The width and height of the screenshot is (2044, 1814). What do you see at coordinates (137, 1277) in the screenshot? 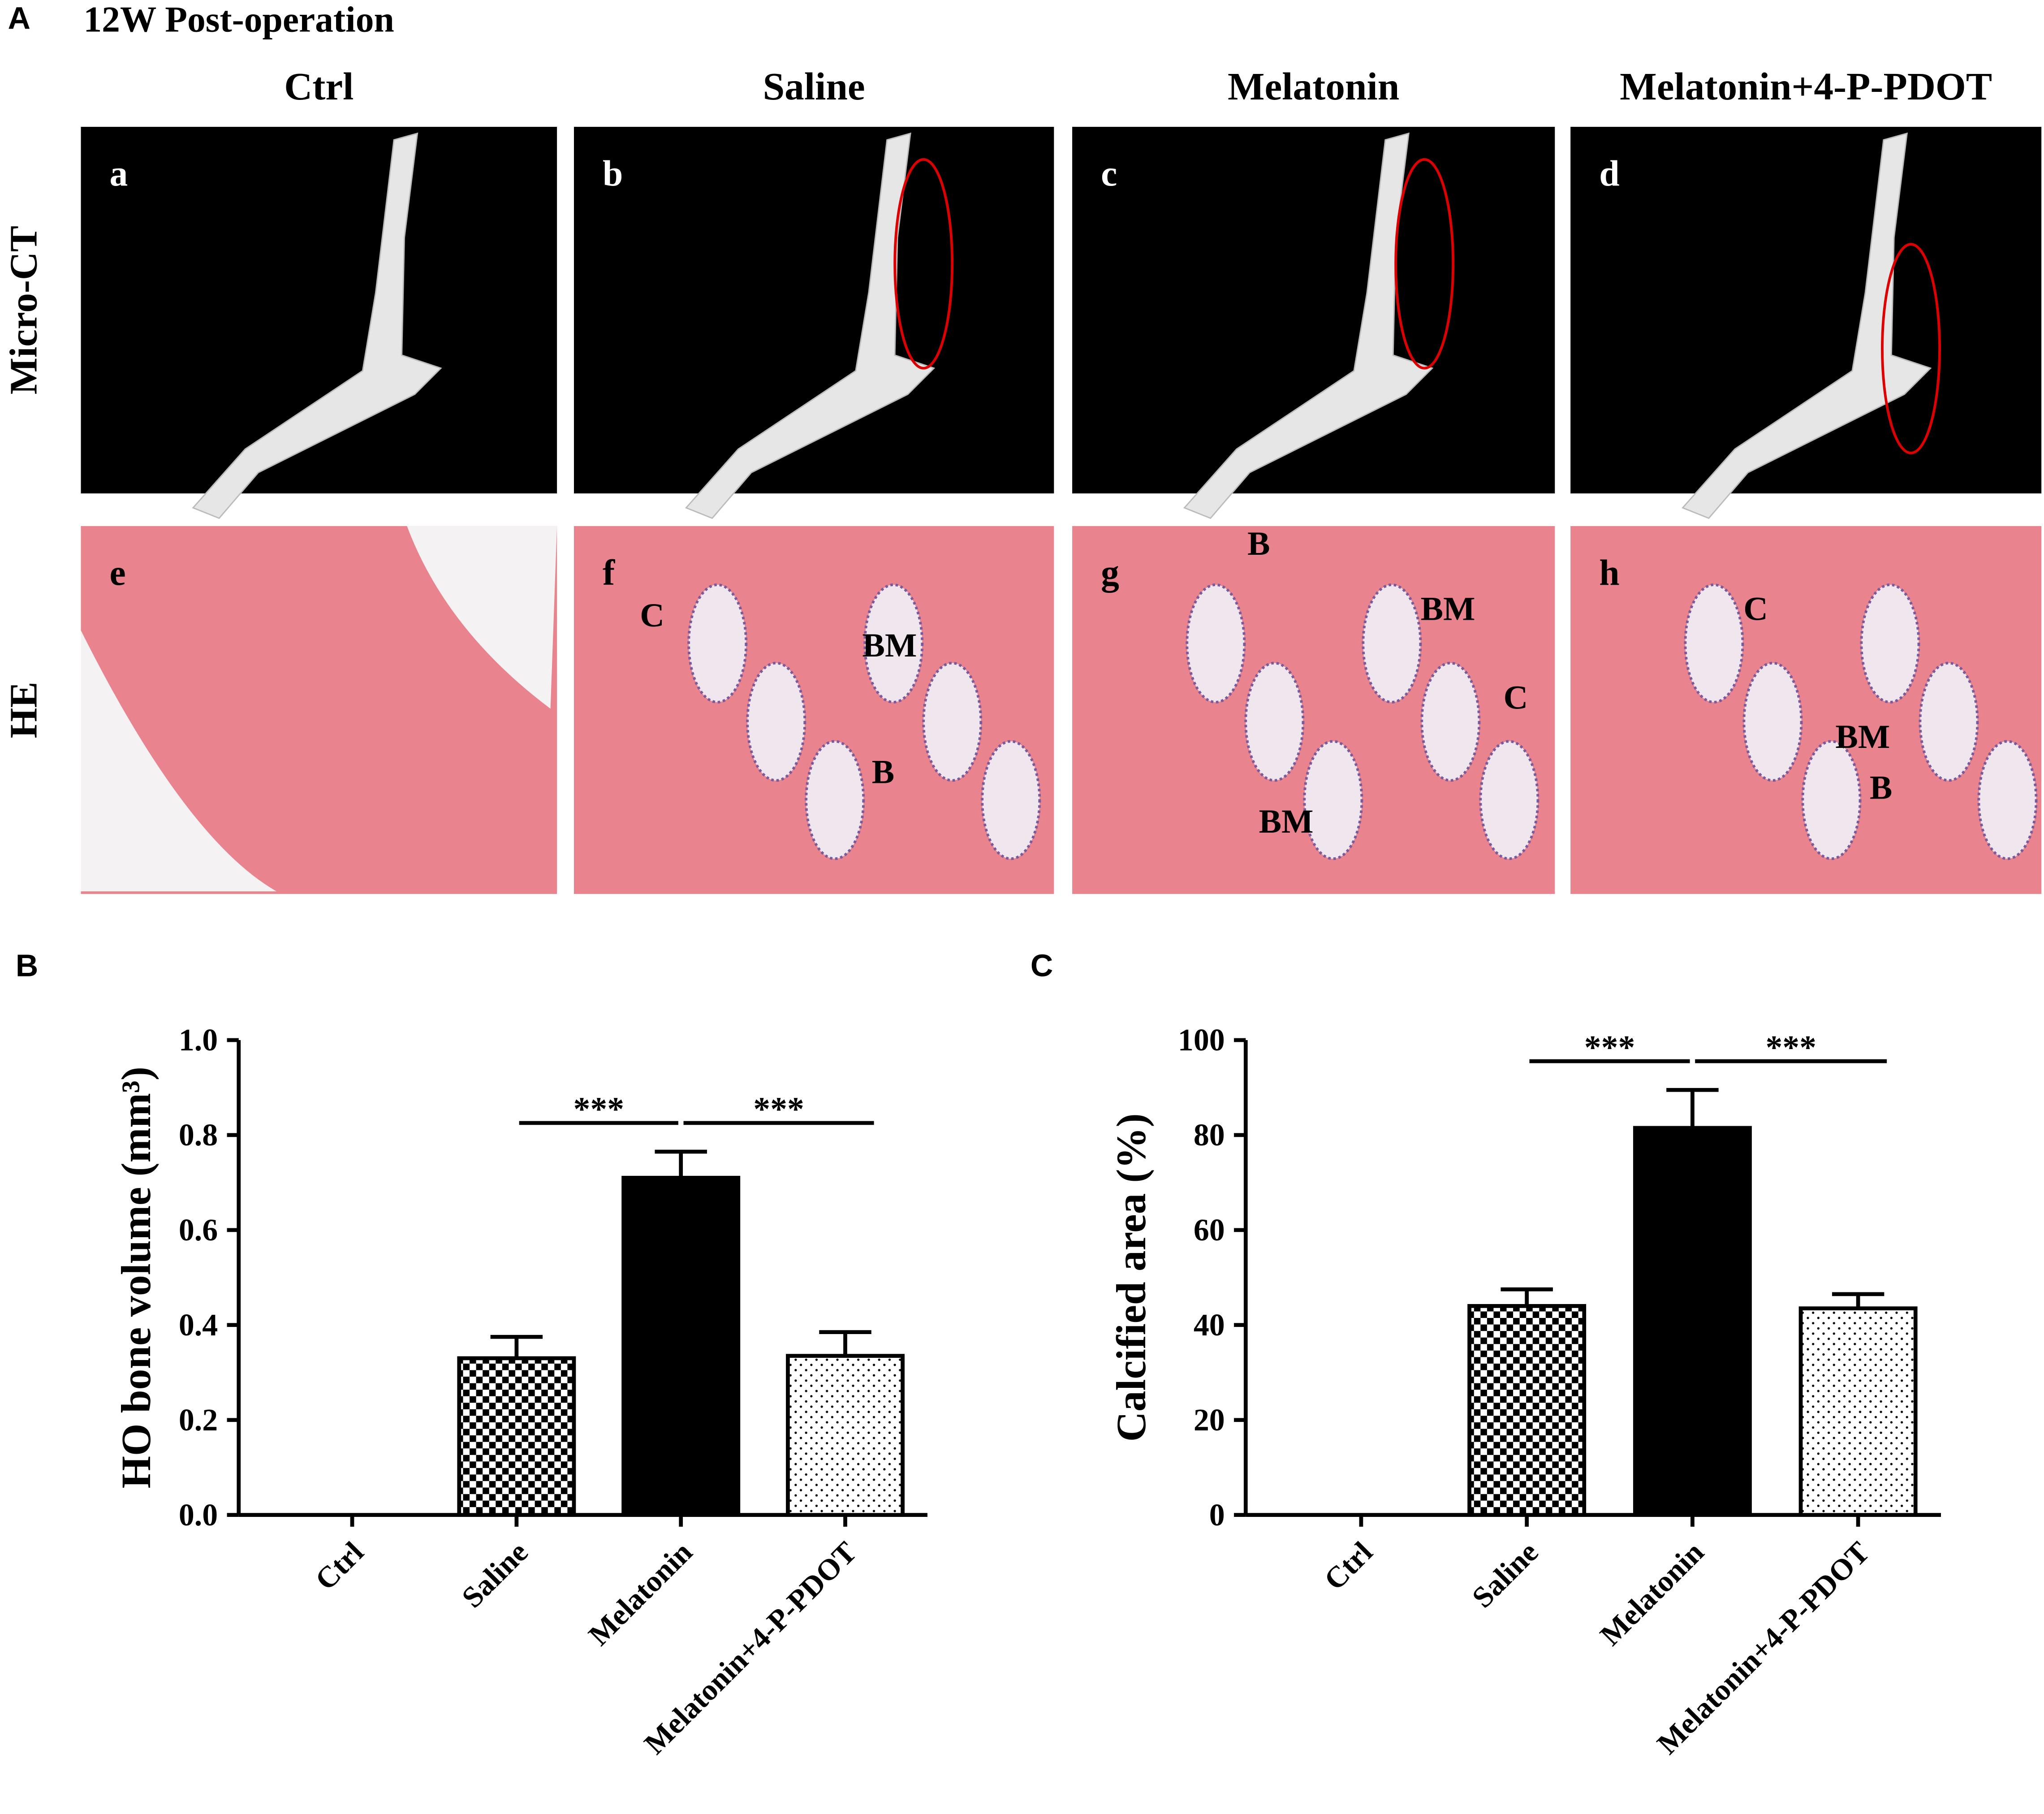
I see `y-axis-label: HO bone volume (mm³)` at bounding box center [137, 1277].